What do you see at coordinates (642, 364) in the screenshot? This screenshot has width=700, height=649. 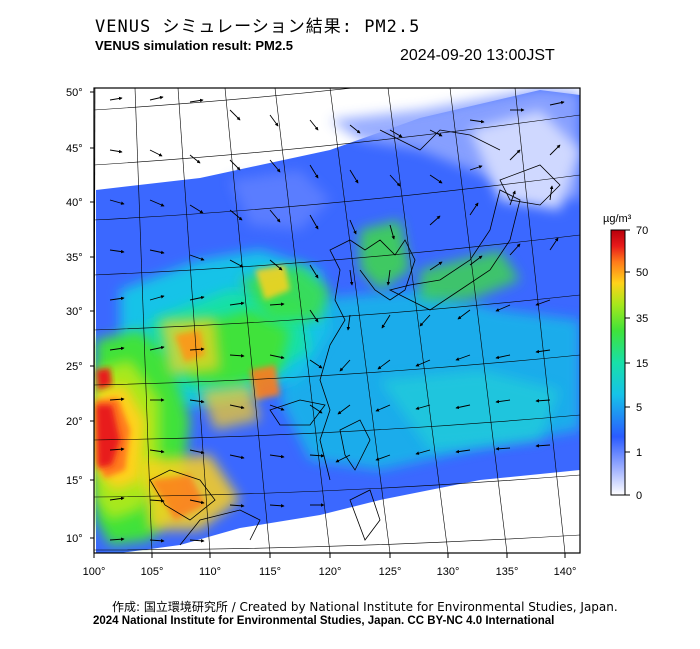 I see `colorbar-tick-15: 15` at bounding box center [642, 364].